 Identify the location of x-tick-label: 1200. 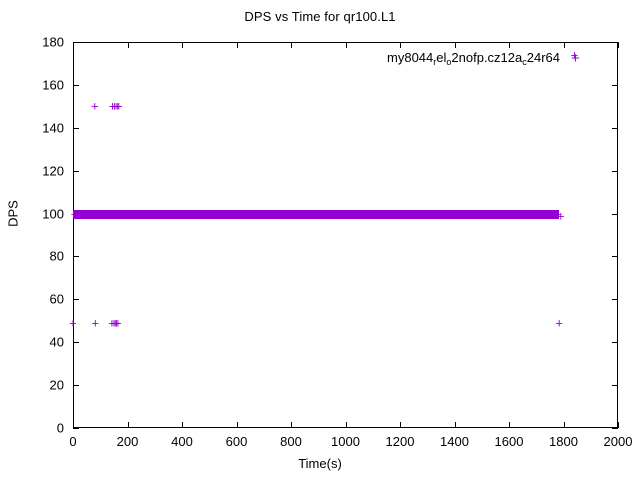
(400, 441).